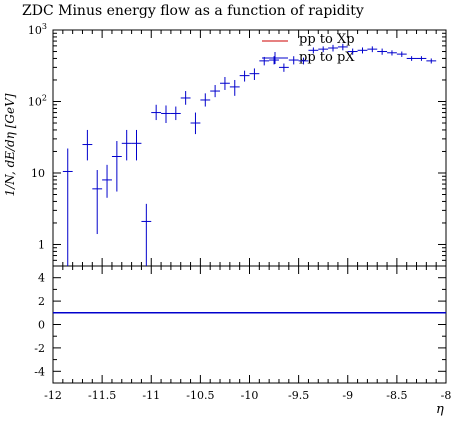 The width and height of the screenshot is (461, 422). What do you see at coordinates (41, 325) in the screenshot?
I see `ratio-y-tick-label: 0` at bounding box center [41, 325].